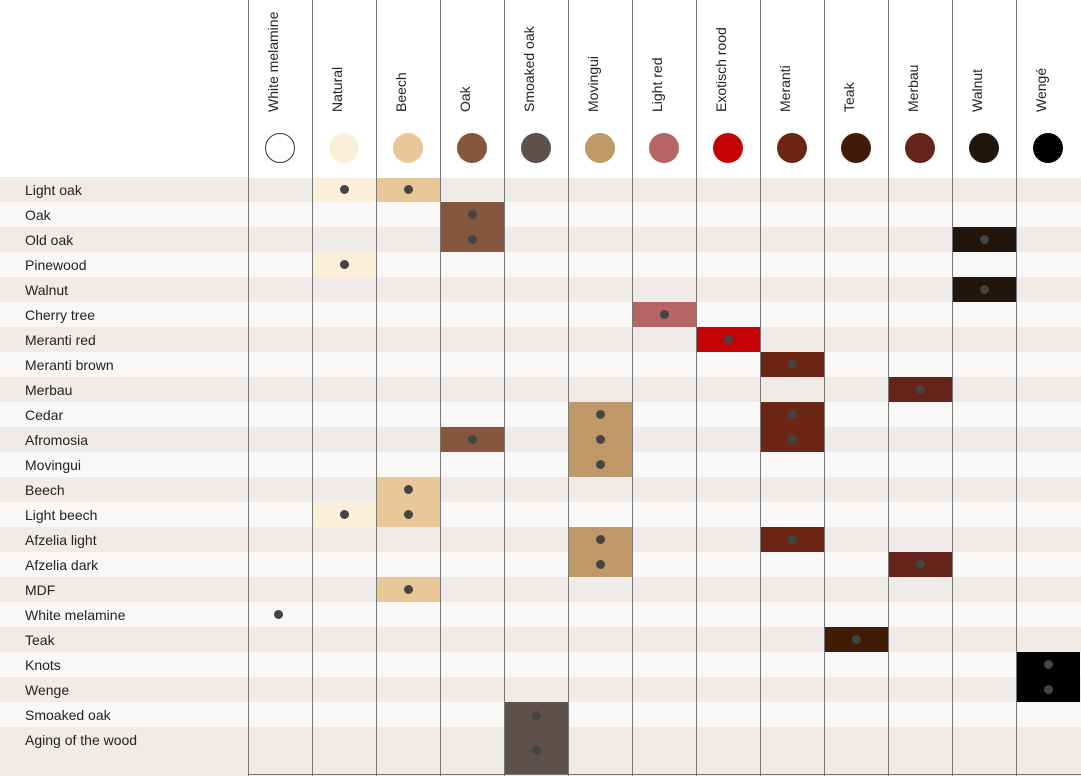 This screenshot has width=1081, height=776. I want to click on column-label: Teak, so click(848, 97).